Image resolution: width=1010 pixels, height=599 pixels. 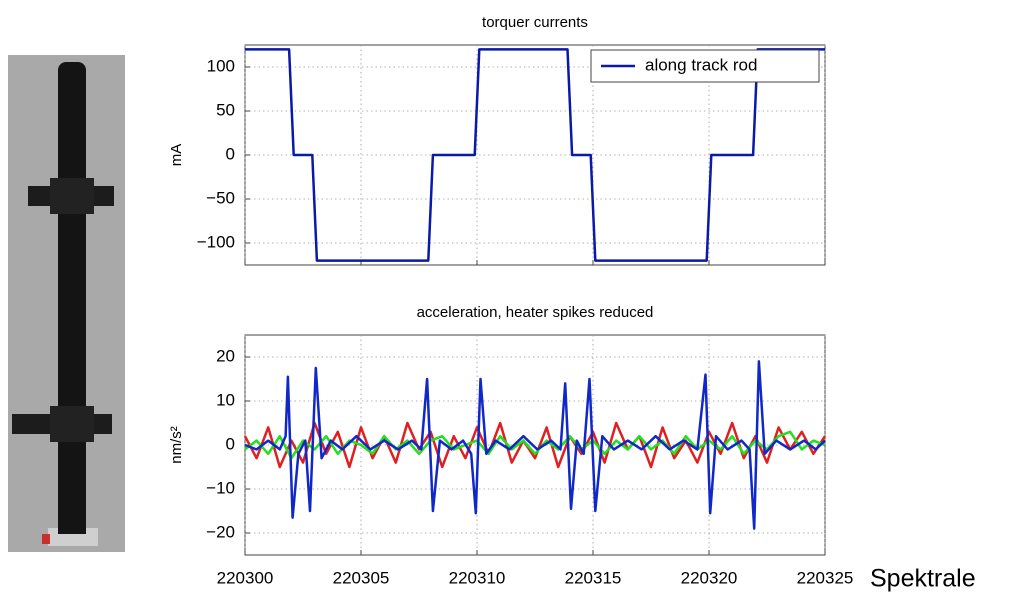 What do you see at coordinates (825, 577) in the screenshot?
I see `x-tick-label: 220325` at bounding box center [825, 577].